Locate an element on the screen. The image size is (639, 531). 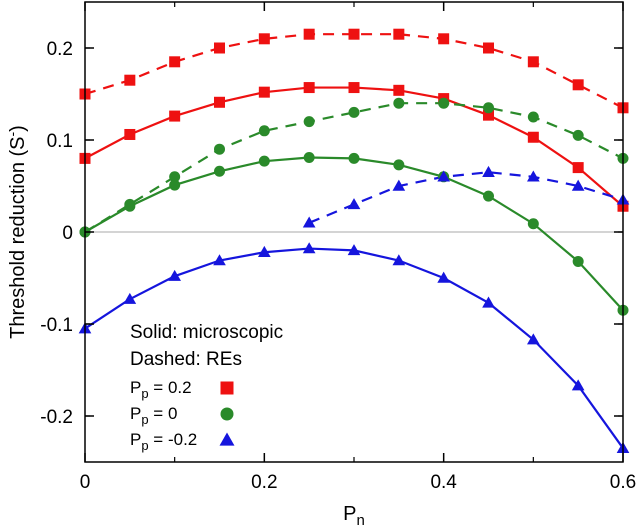
legend-label-series-2: Pp = -0.2 is located at coordinates (163, 441).